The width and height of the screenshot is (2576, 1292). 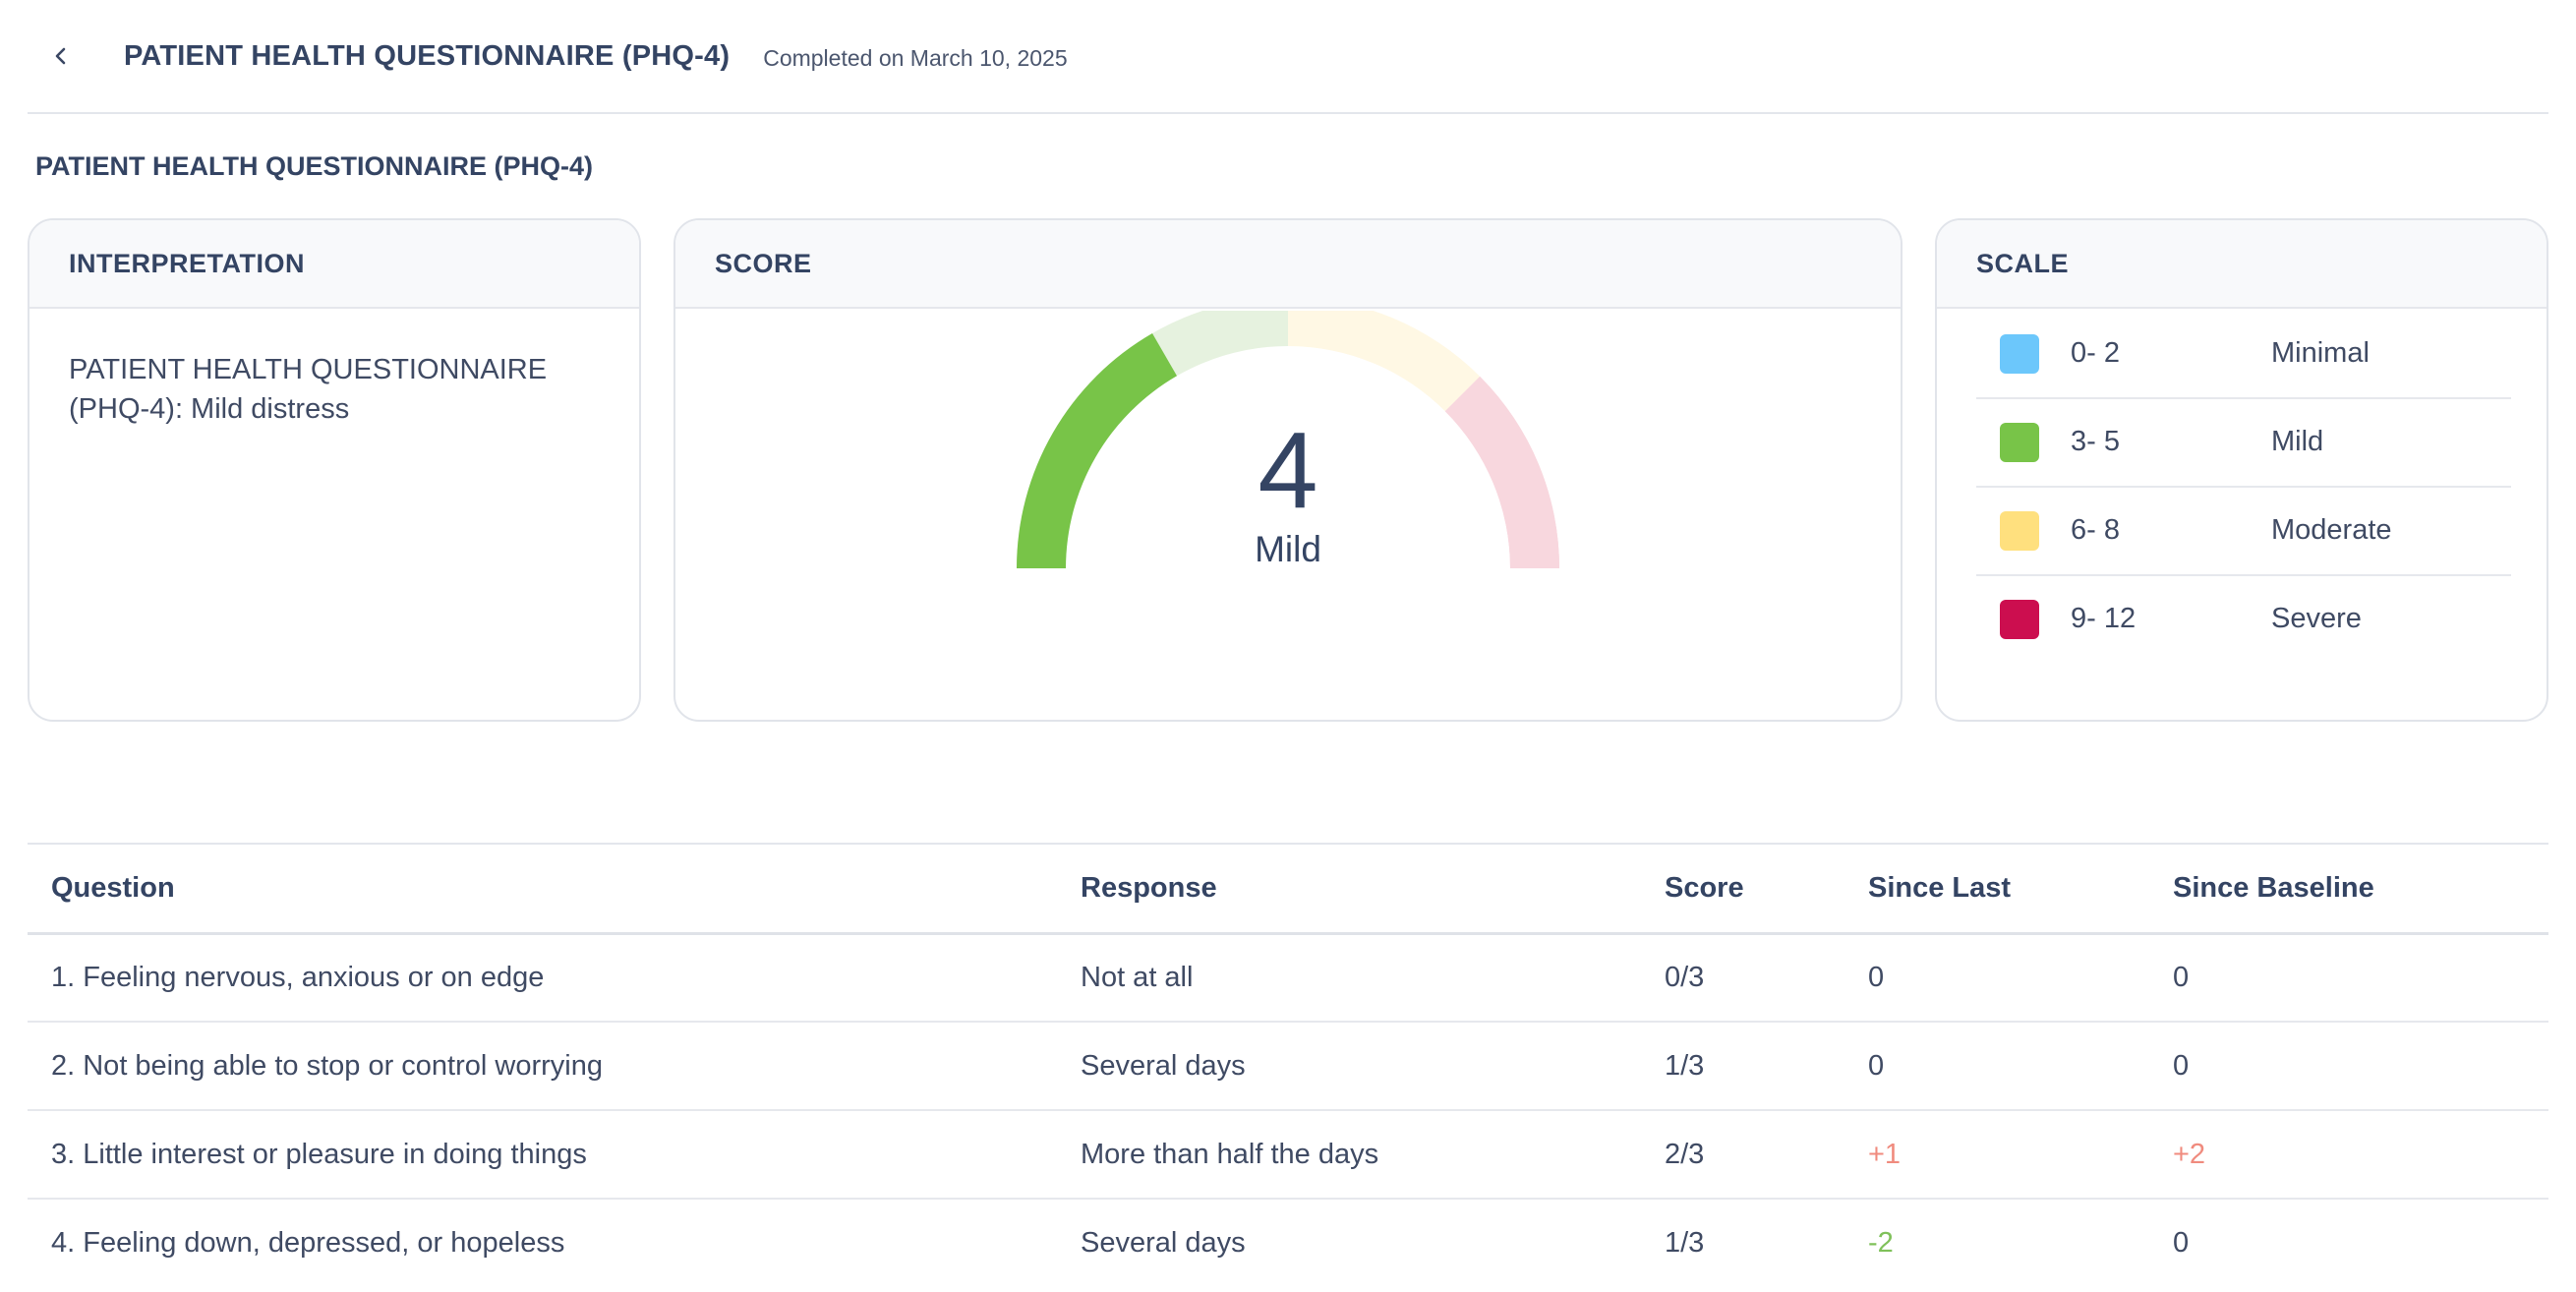 I want to click on scale-label: Moderate, so click(x=2331, y=530).